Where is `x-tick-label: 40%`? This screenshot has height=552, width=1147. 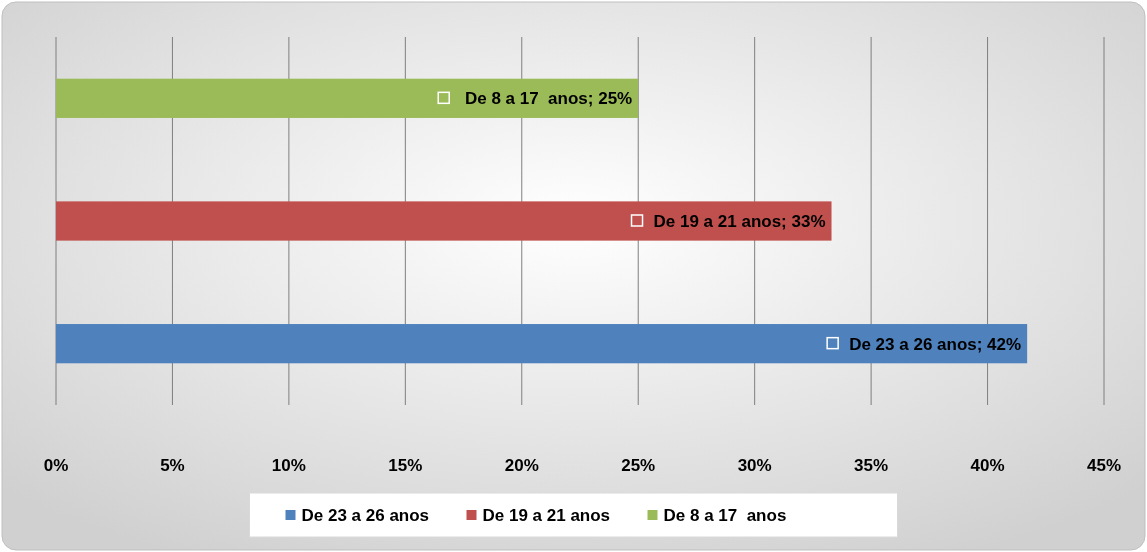 x-tick-label: 40% is located at coordinates (987, 465).